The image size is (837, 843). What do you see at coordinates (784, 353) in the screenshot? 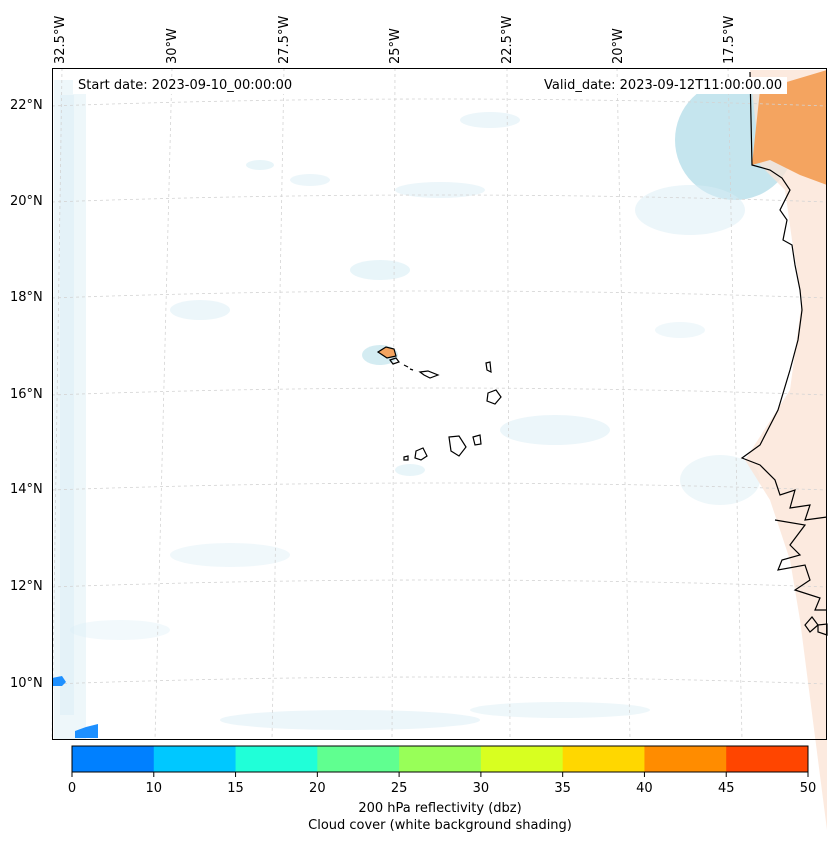
I see `africa-coastline` at bounding box center [784, 353].